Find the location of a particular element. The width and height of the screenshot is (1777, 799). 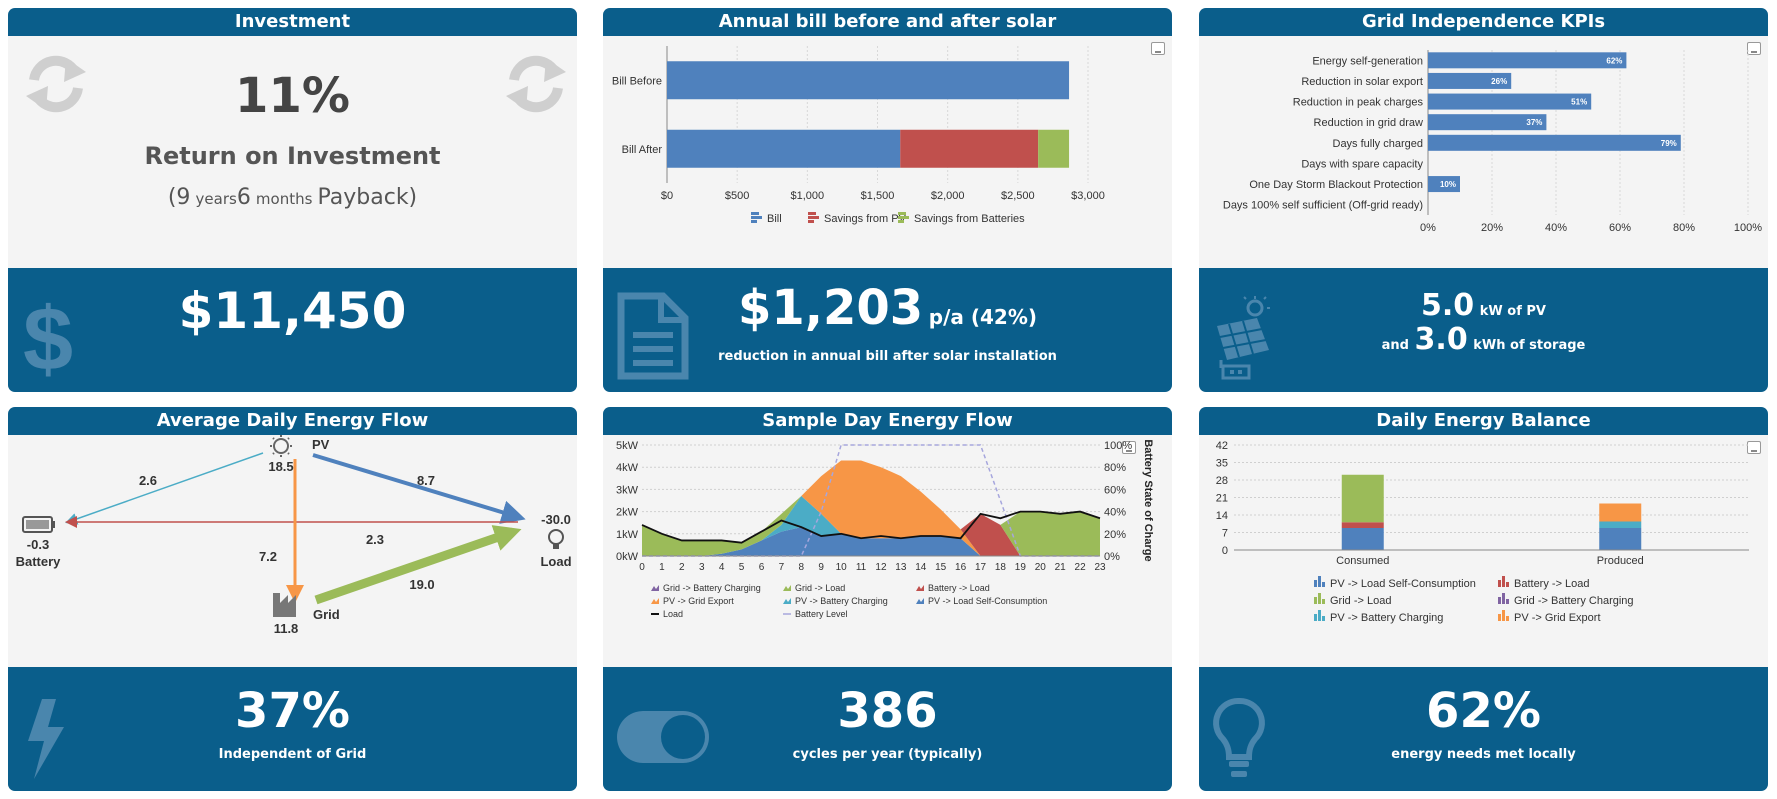

pv-value: 18.5 is located at coordinates (280, 466).